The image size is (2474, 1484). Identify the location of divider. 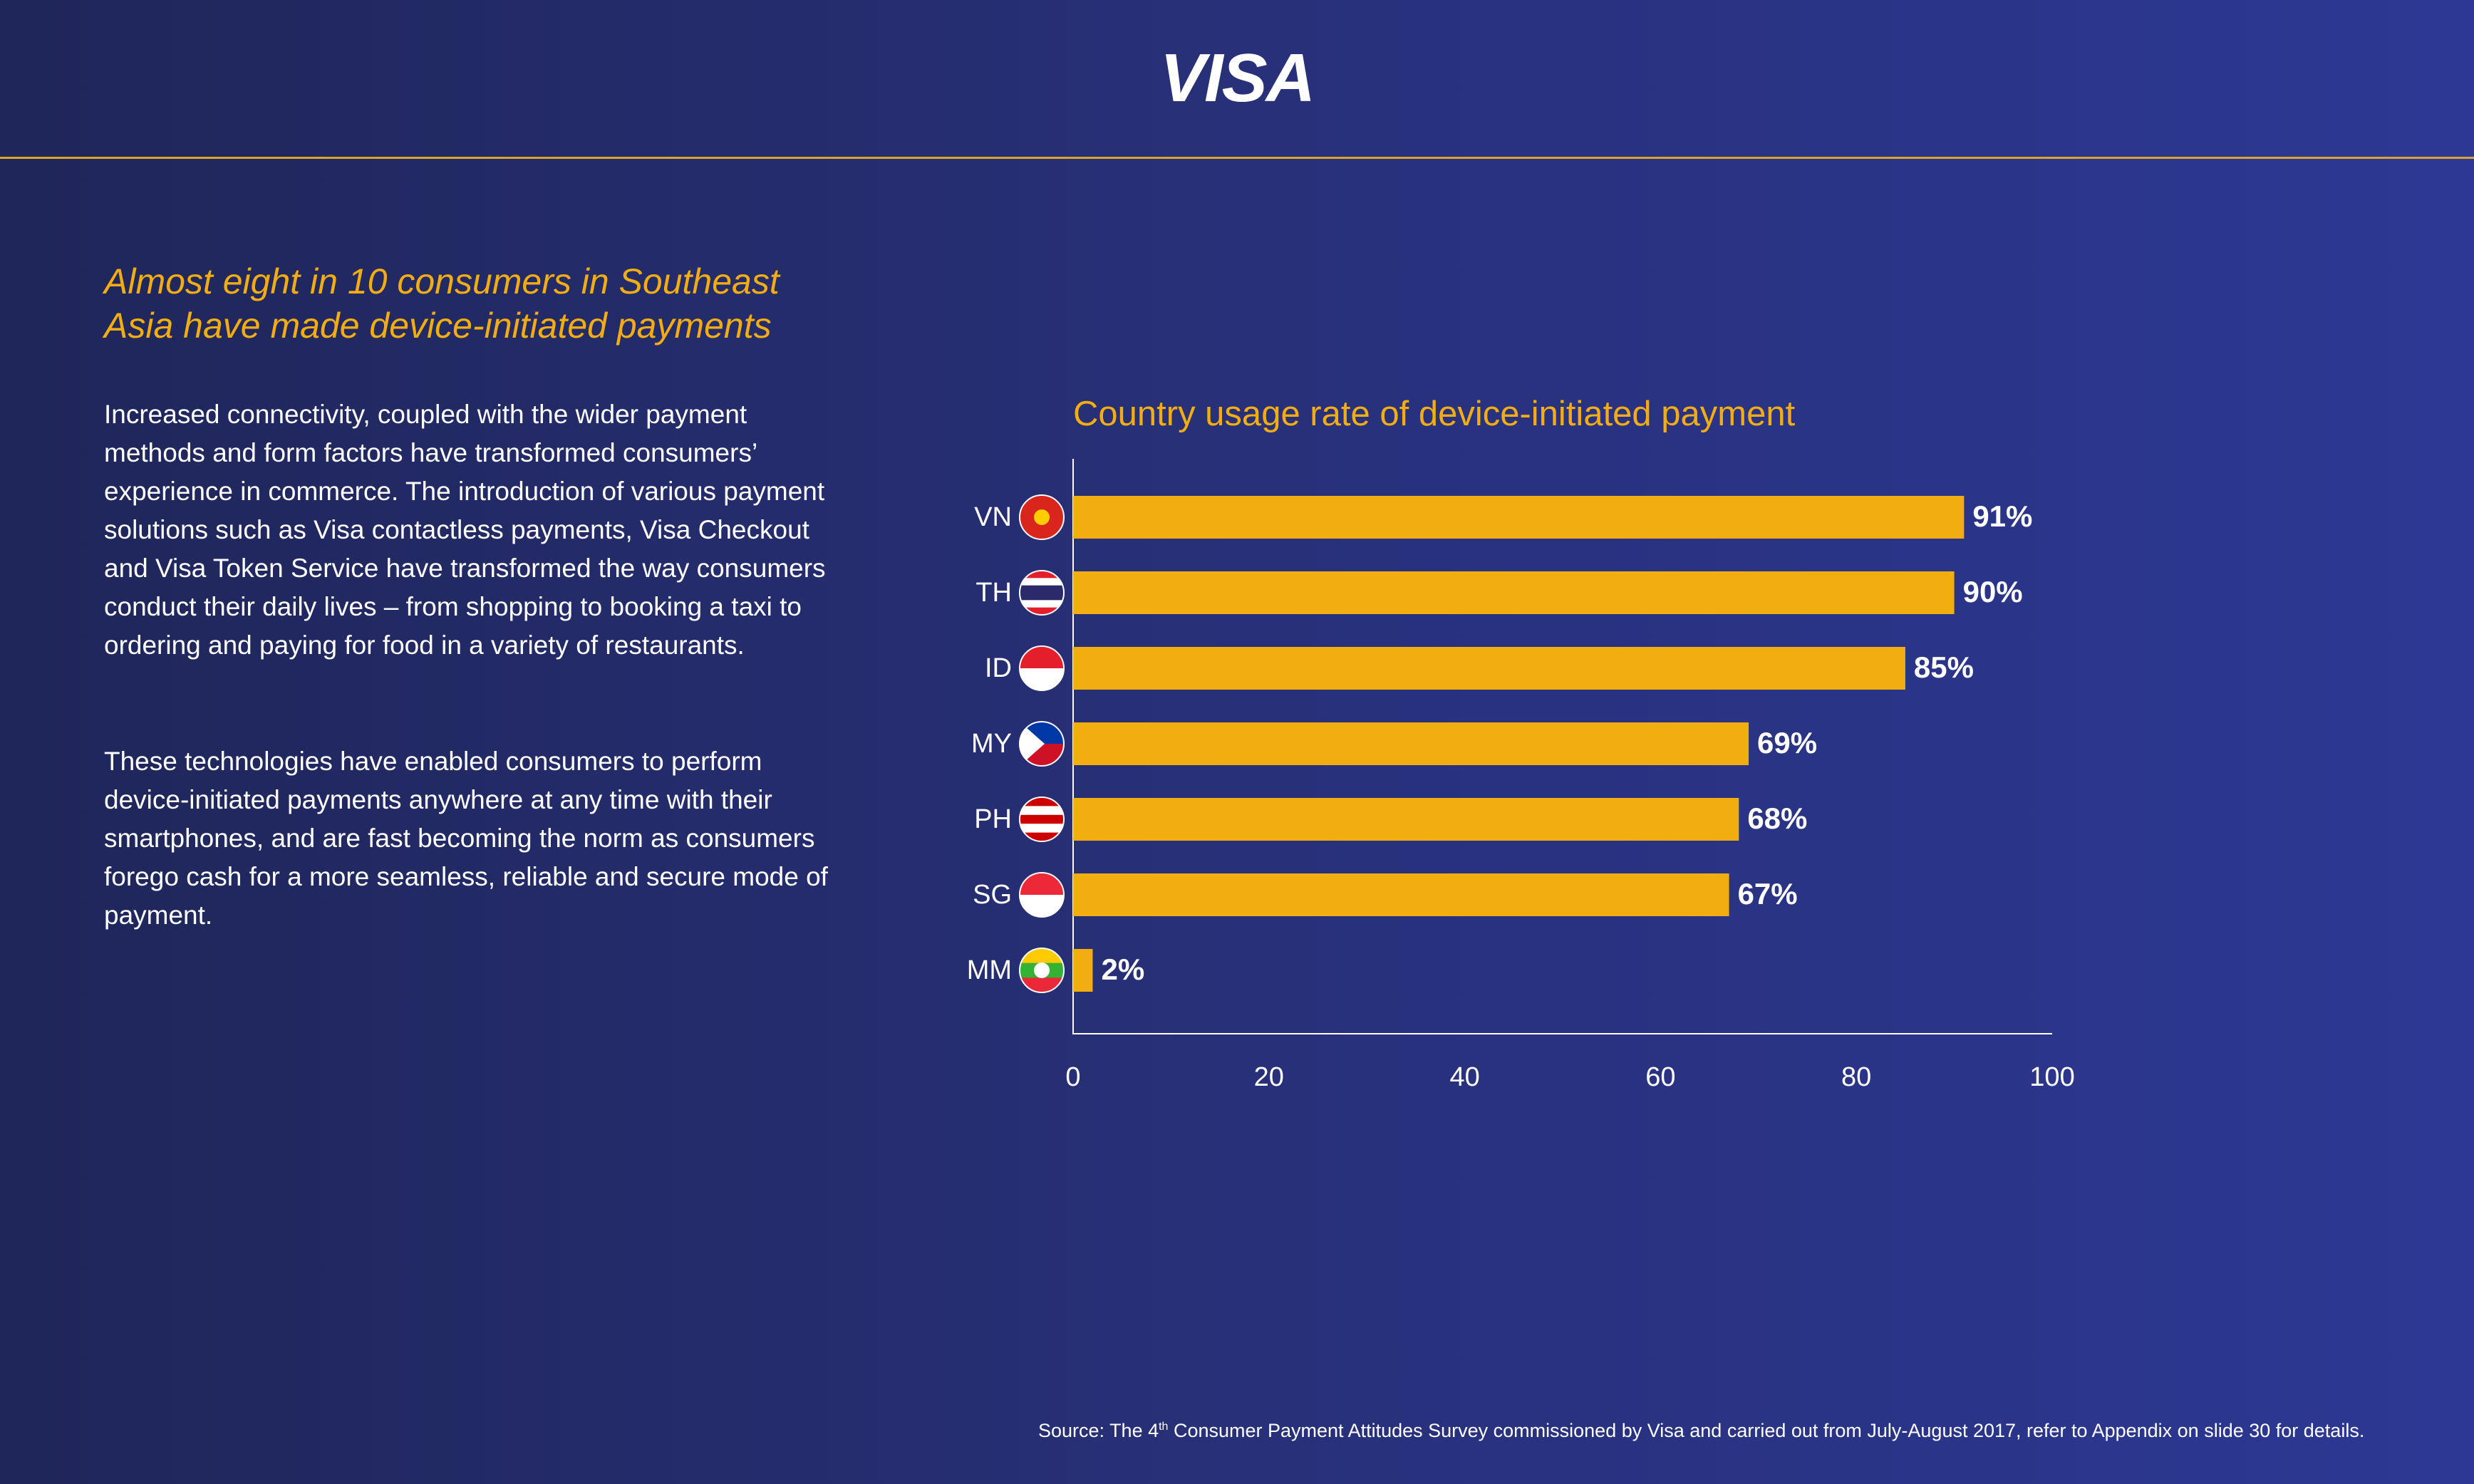
(1237, 158).